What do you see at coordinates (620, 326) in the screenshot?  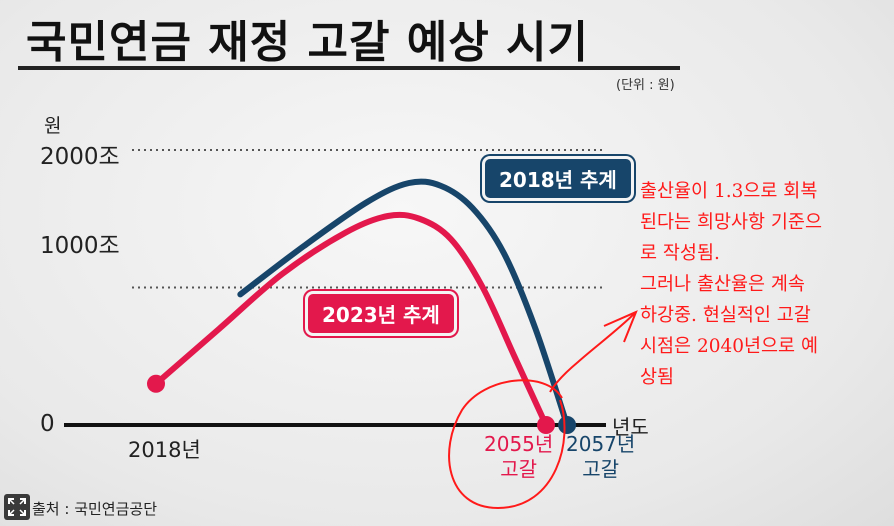 I see `annotation-arrowhead` at bounding box center [620, 326].